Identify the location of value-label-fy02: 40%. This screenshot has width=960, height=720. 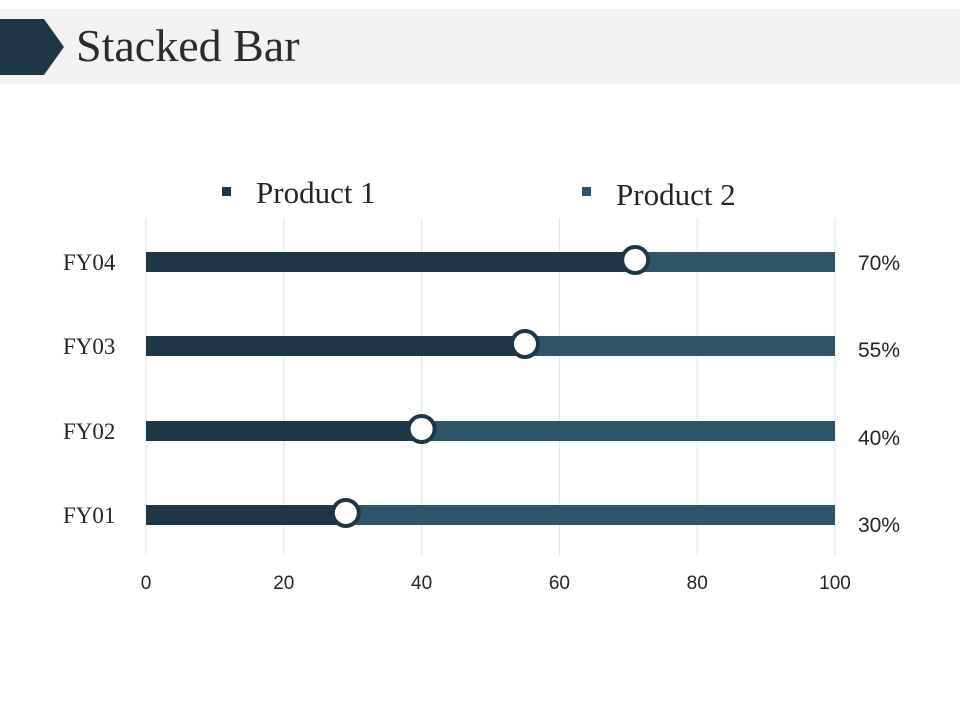
(879, 438).